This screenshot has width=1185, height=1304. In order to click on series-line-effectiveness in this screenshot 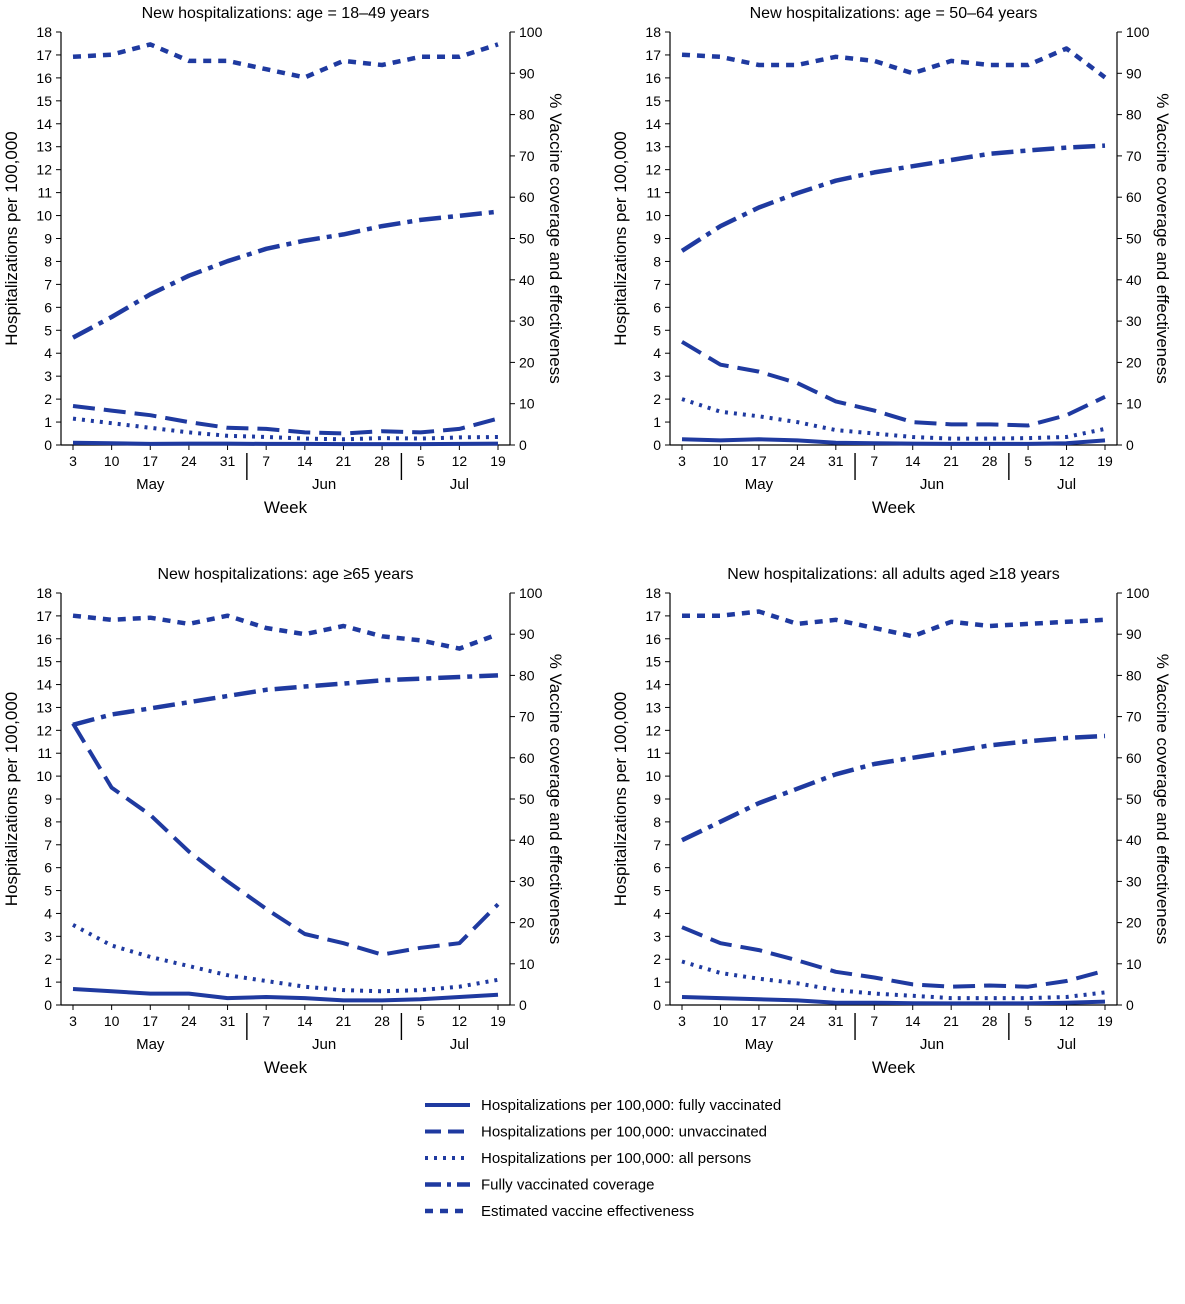, I will do `click(894, 624)`.